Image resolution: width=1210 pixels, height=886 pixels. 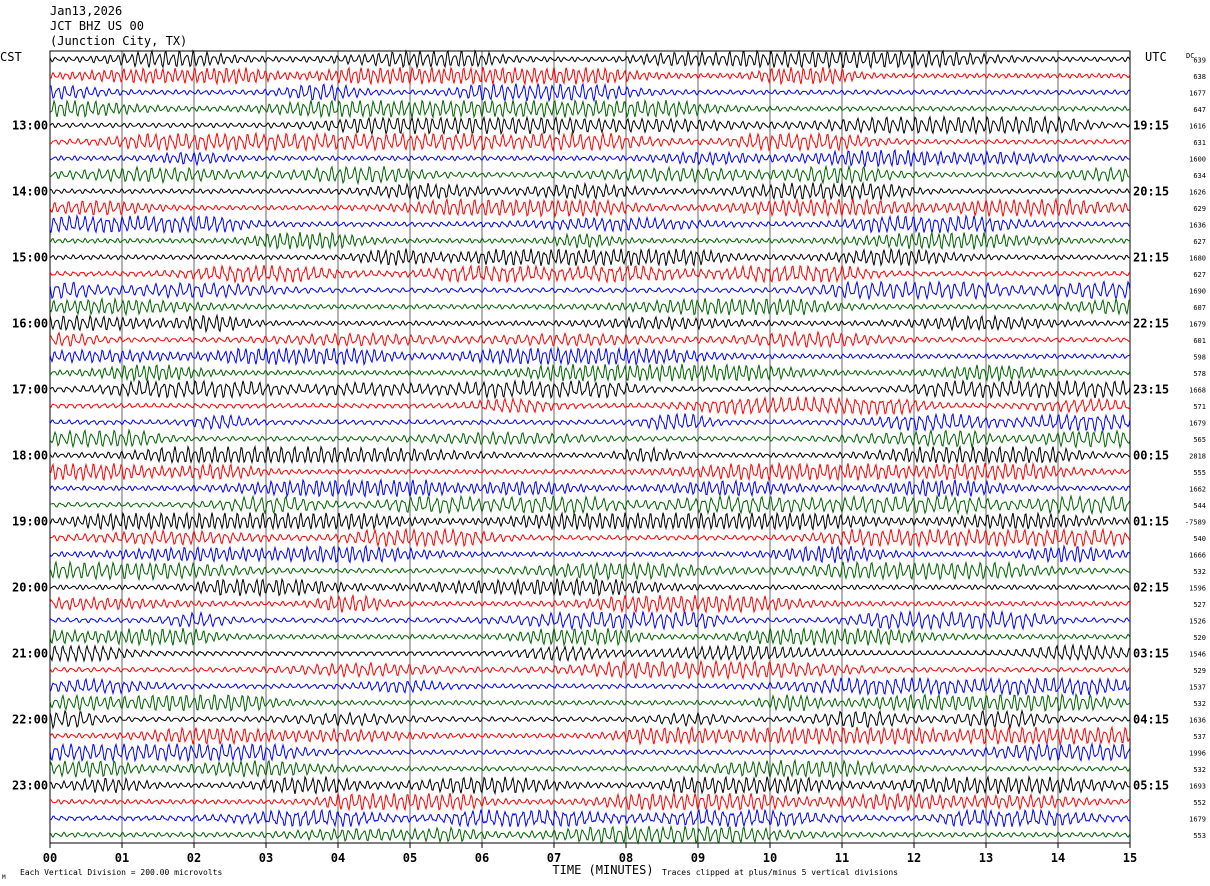 I want to click on dc-offset-value: 607, so click(x=1199, y=308).